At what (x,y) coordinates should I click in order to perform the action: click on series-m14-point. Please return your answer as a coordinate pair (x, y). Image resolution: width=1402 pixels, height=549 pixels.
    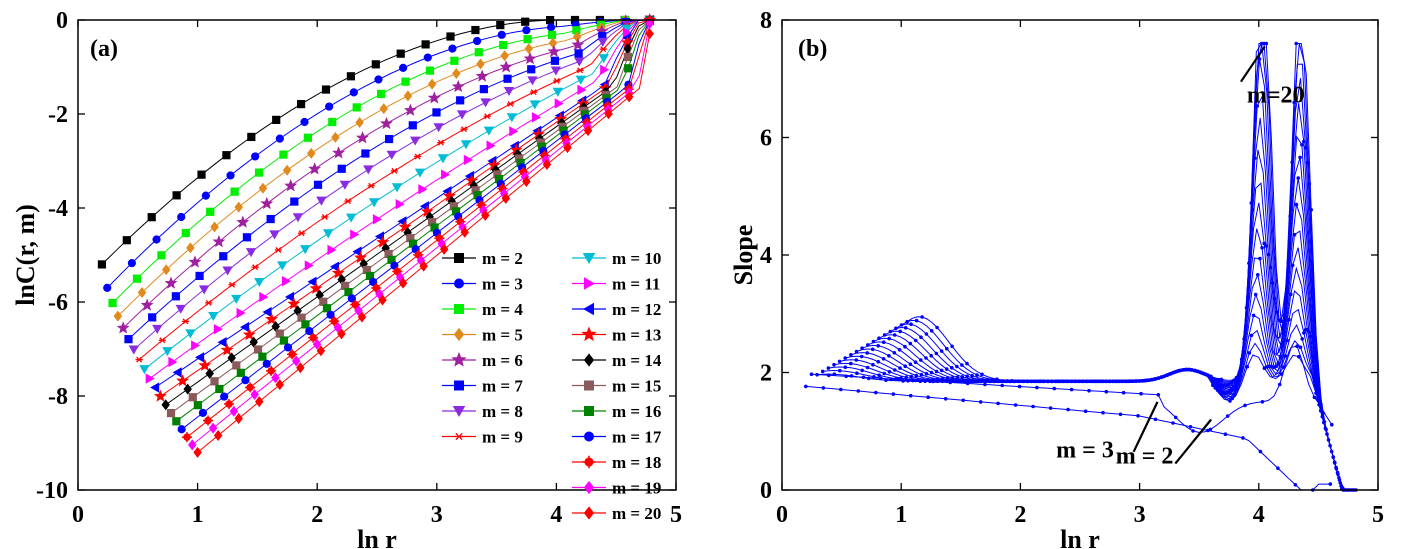
    Looking at the image, I should click on (165, 405).